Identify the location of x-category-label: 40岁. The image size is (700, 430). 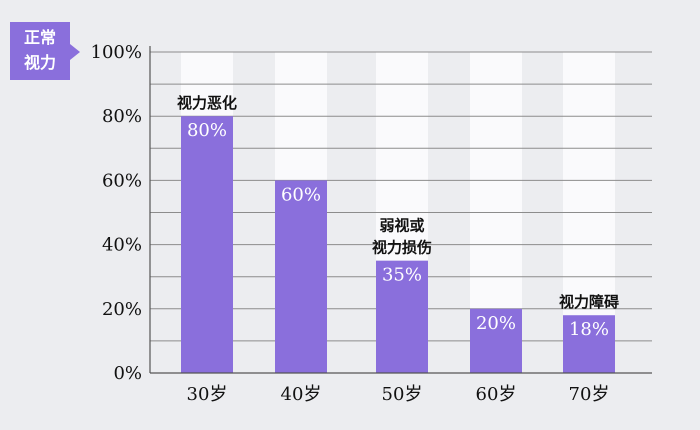
(301, 394).